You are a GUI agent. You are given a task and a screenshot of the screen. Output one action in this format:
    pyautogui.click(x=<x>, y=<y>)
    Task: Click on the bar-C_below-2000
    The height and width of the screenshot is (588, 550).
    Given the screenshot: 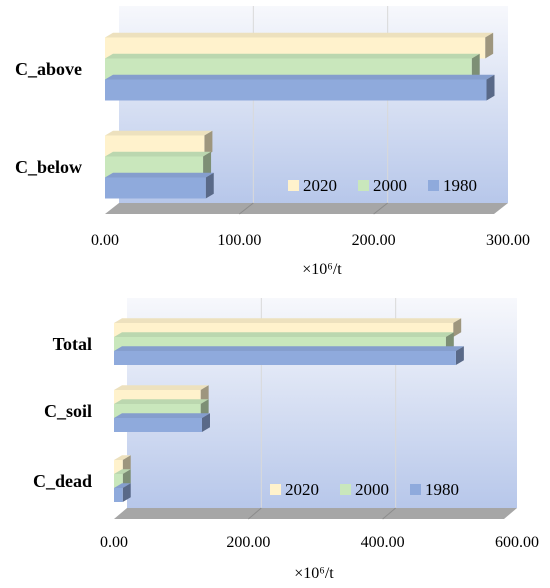 What is the action you would take?
    pyautogui.click(x=158, y=164)
    